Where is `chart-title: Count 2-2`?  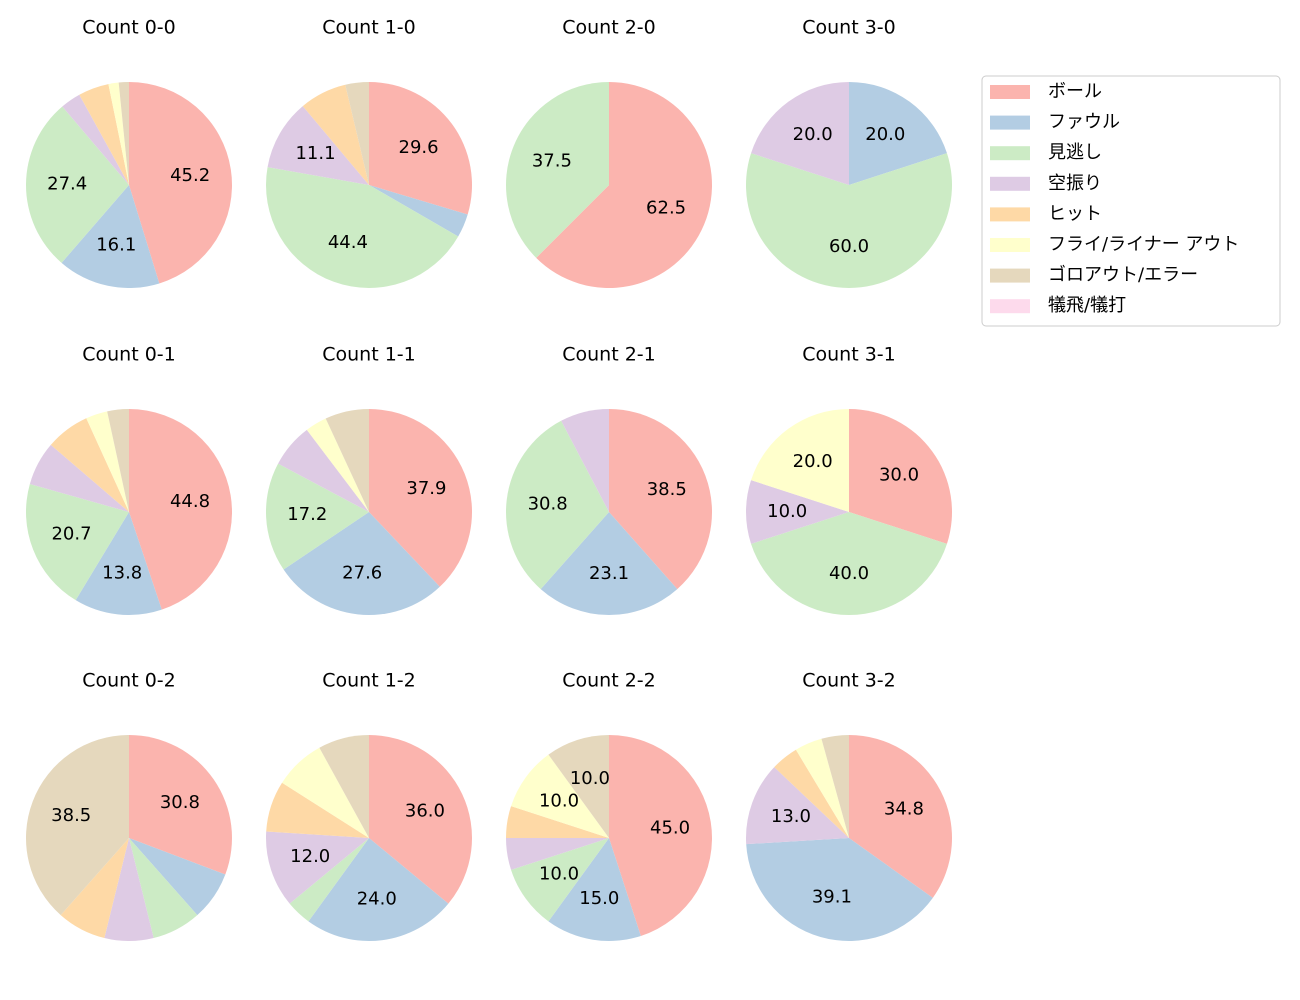
chart-title: Count 2-2 is located at coordinates (609, 681).